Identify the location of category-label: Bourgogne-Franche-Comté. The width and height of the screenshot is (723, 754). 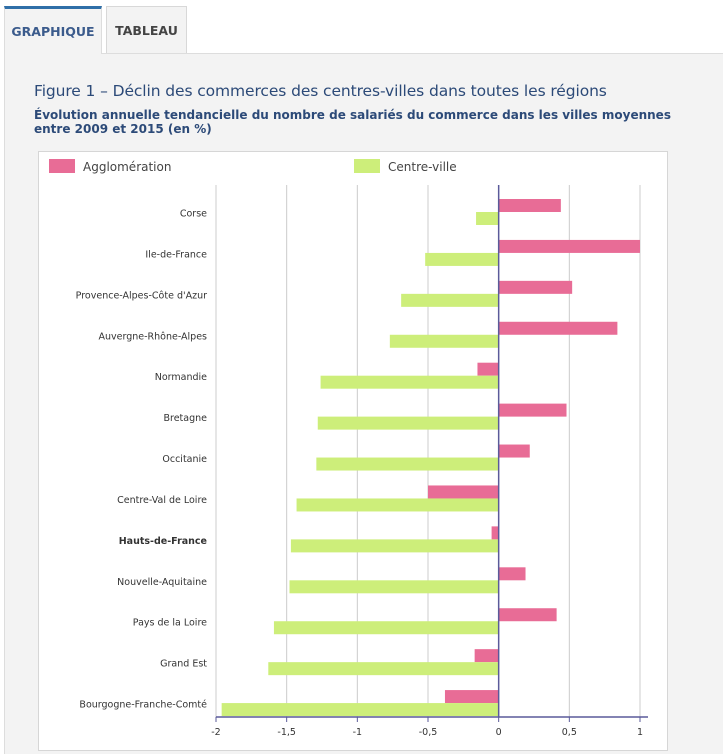
(143, 705).